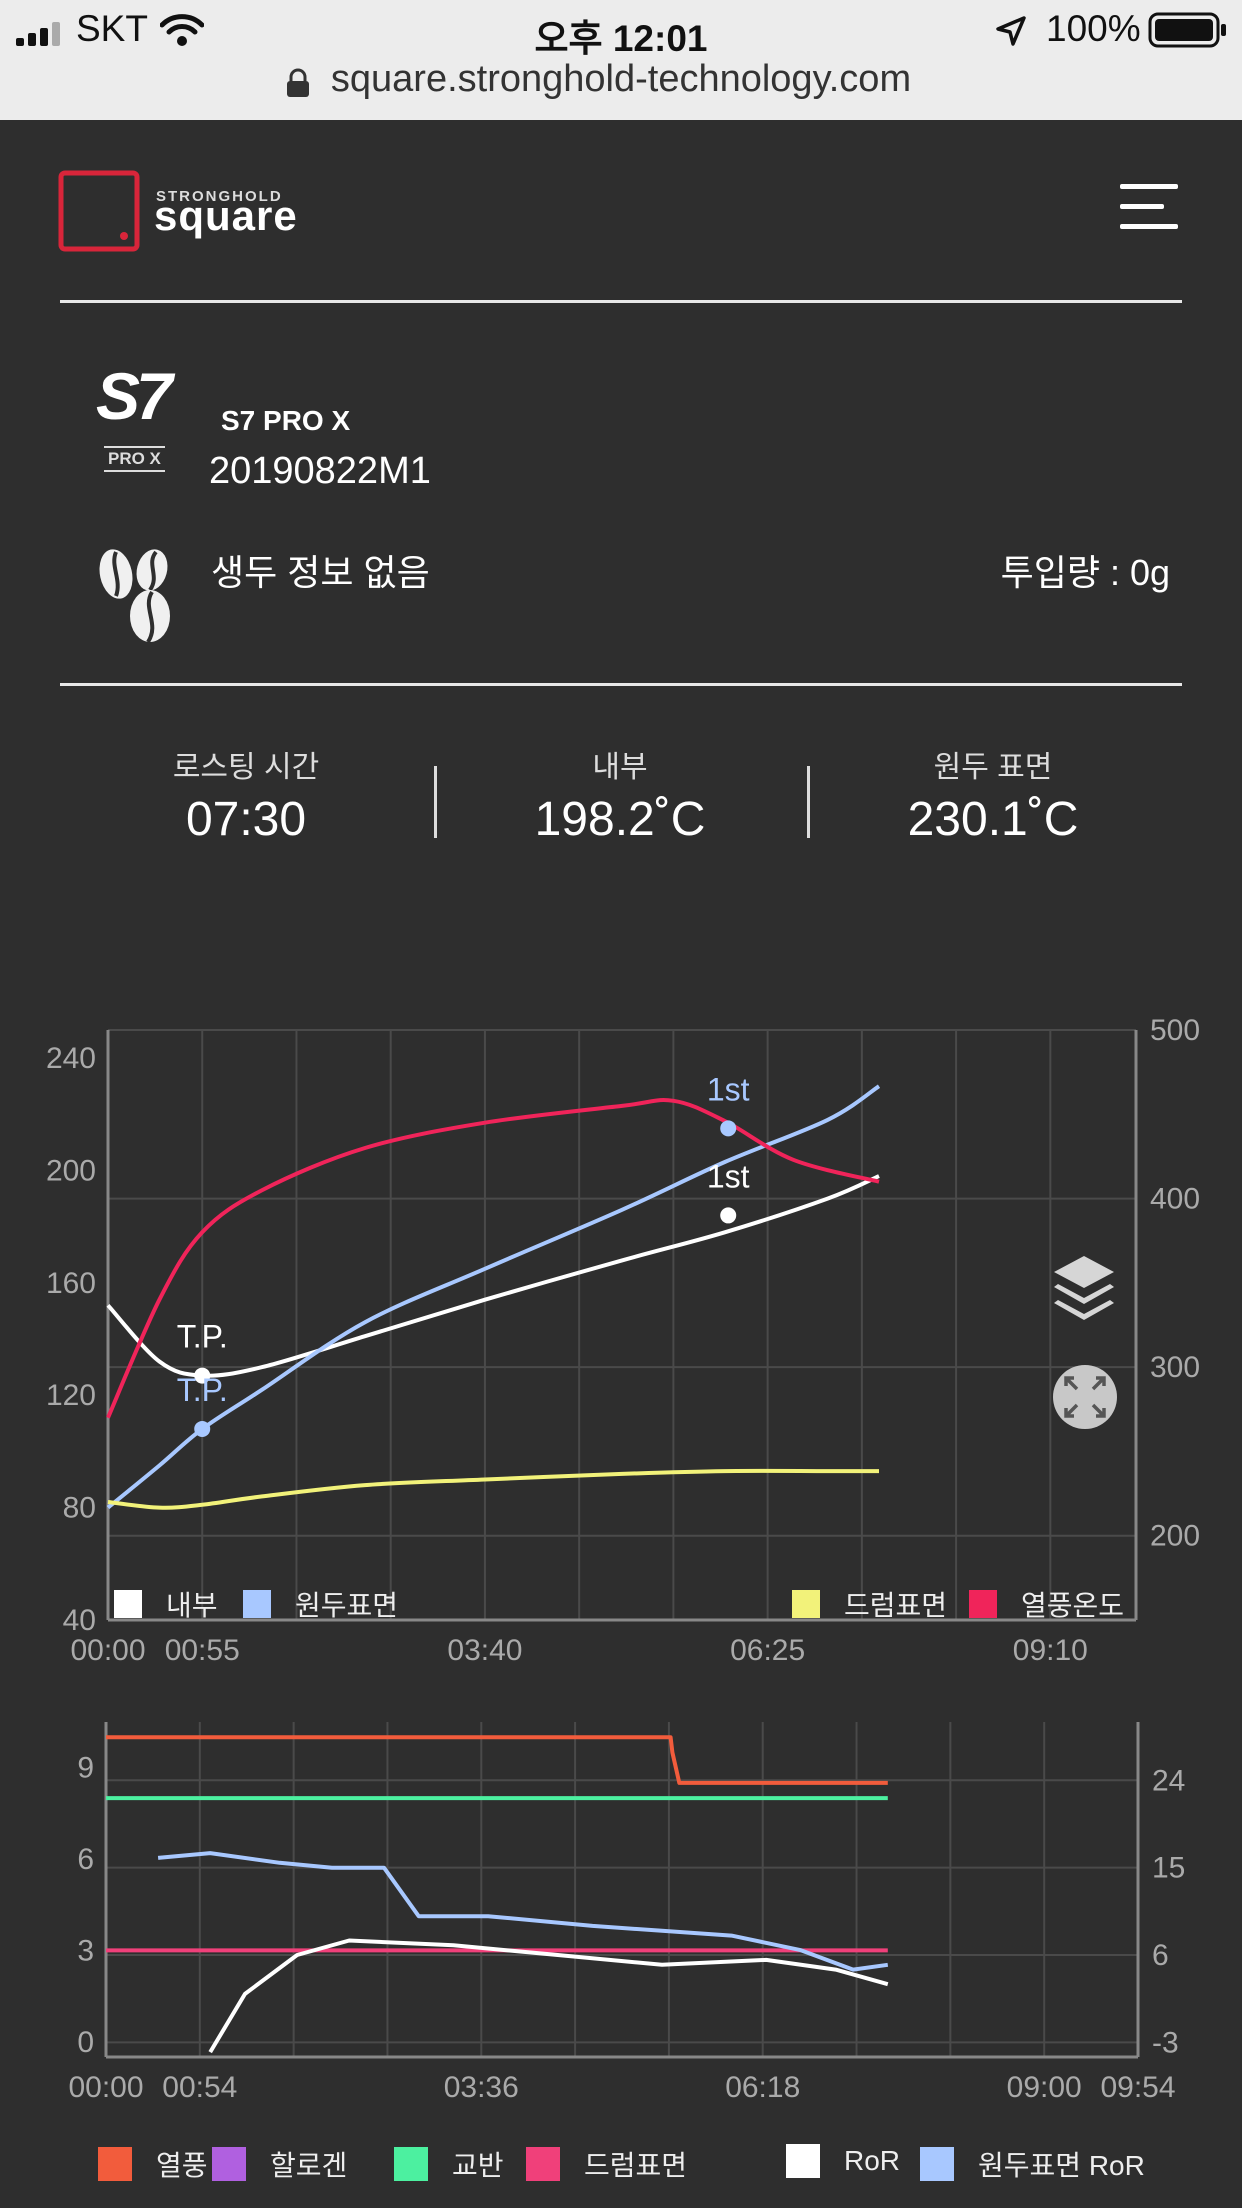  I want to click on legend-inner: 내부, so click(166, 1604).